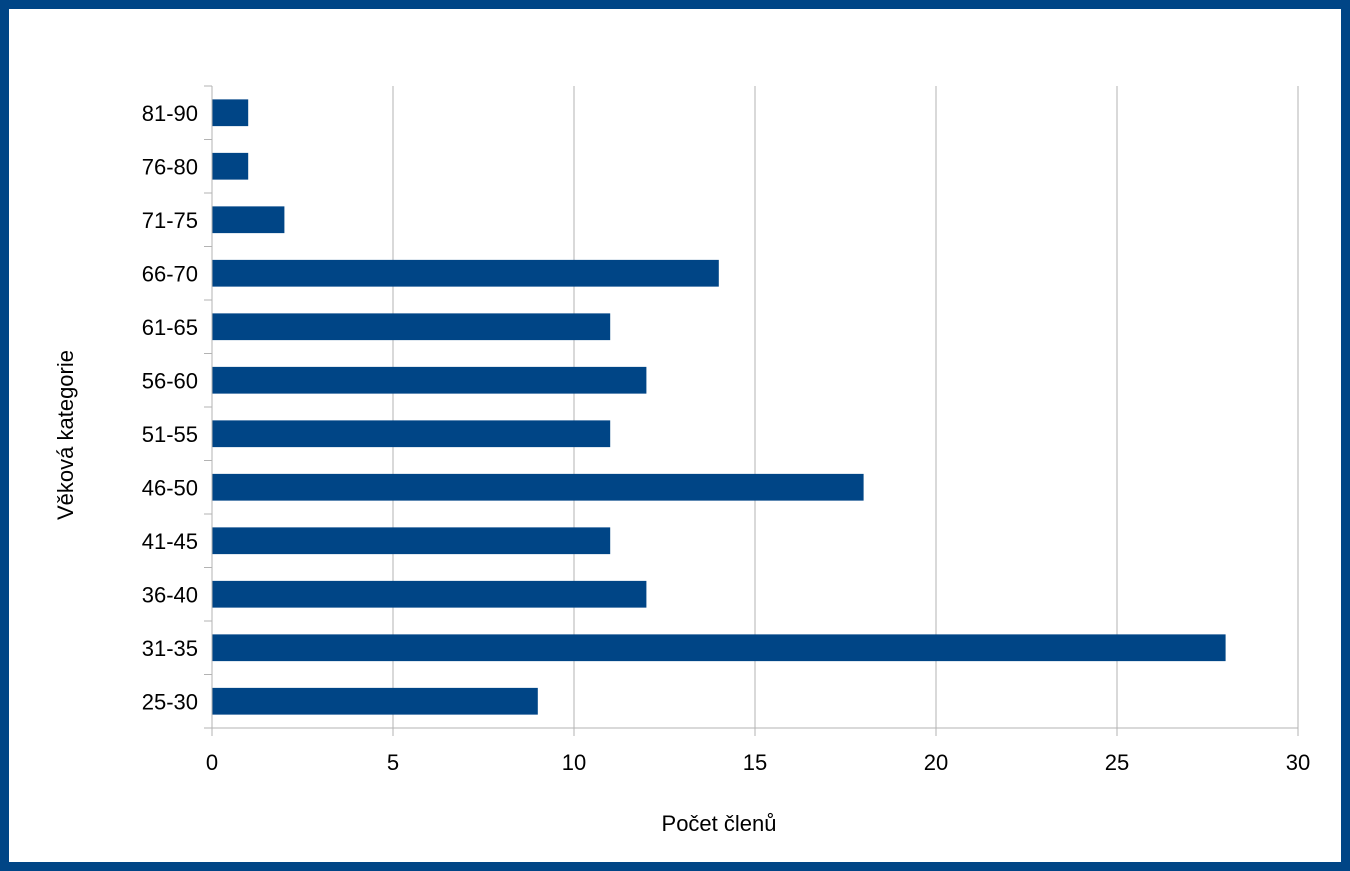  Describe the element at coordinates (755, 762) in the screenshot. I see `x-tick-label: 15` at that location.